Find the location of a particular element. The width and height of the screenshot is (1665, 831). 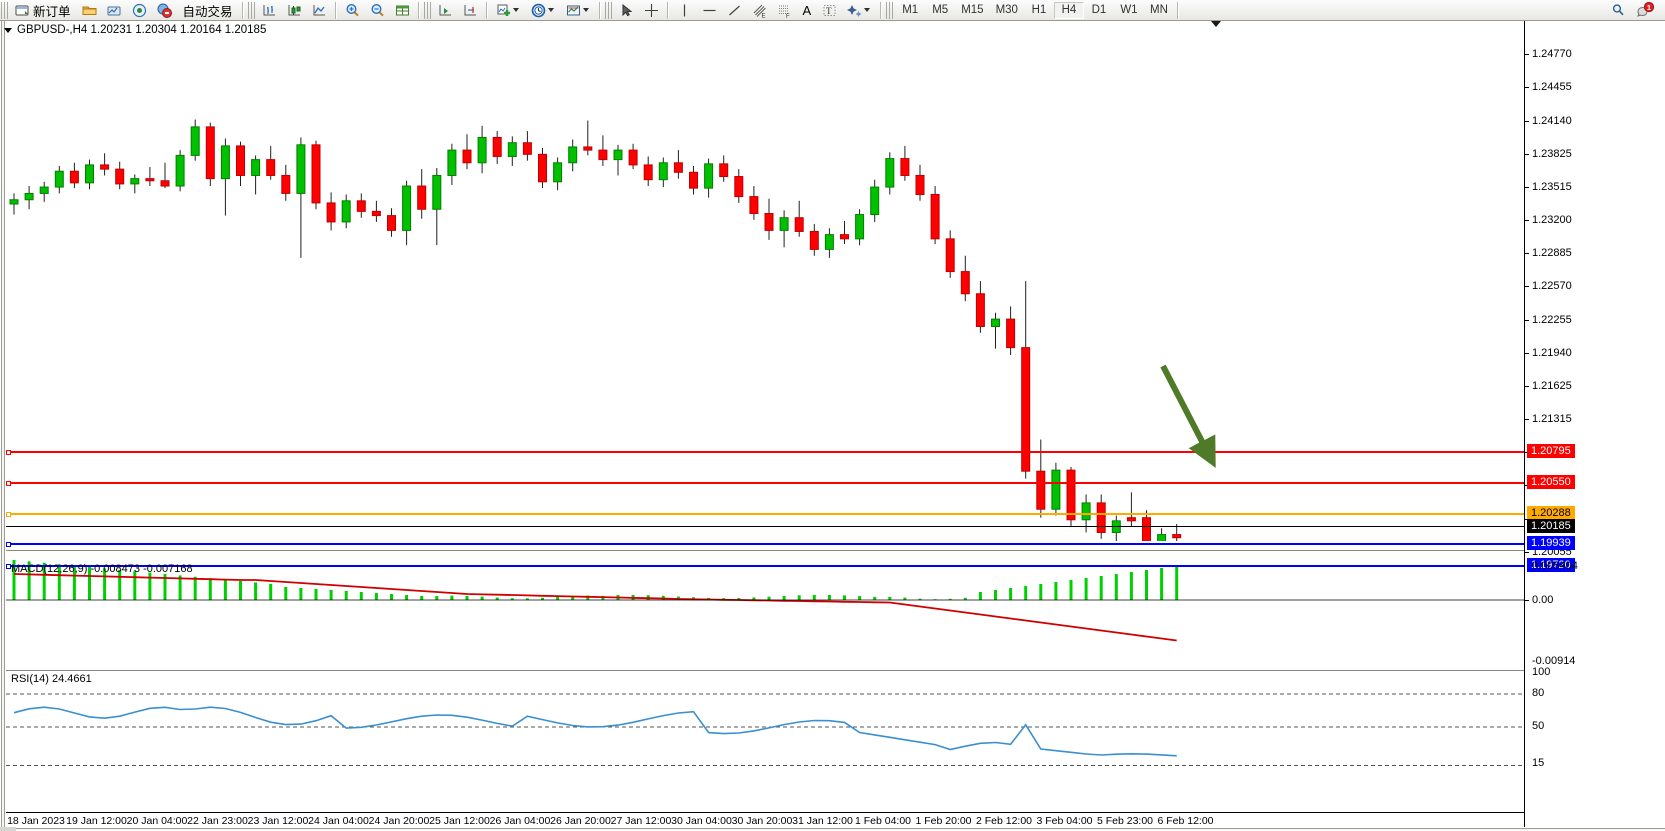

new-order-label: 新订单 is located at coordinates (52, 11).